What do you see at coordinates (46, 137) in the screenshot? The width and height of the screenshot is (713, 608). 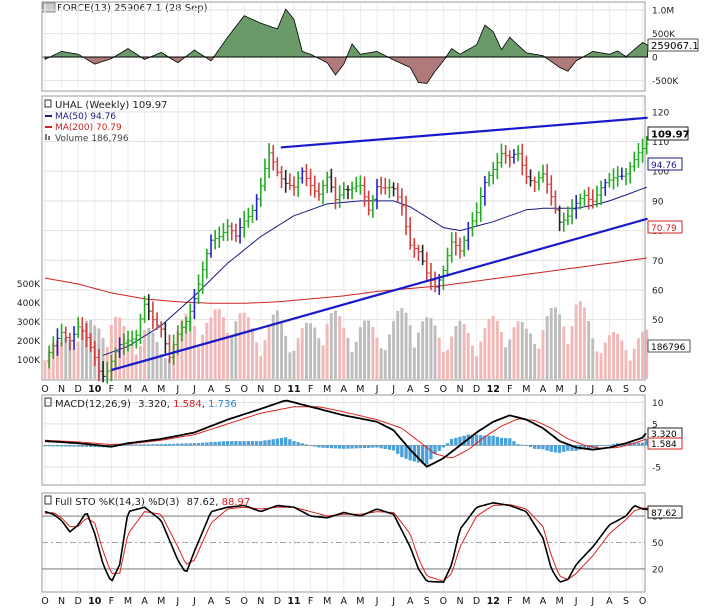 I see `volume-legend-icon` at bounding box center [46, 137].